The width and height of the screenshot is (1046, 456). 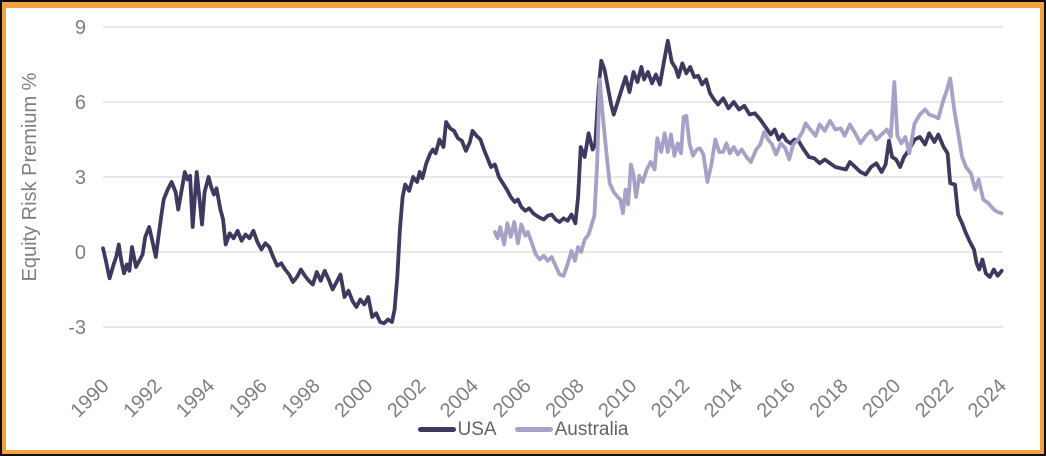 I want to click on legend-label-australia: Australia, so click(x=591, y=429).